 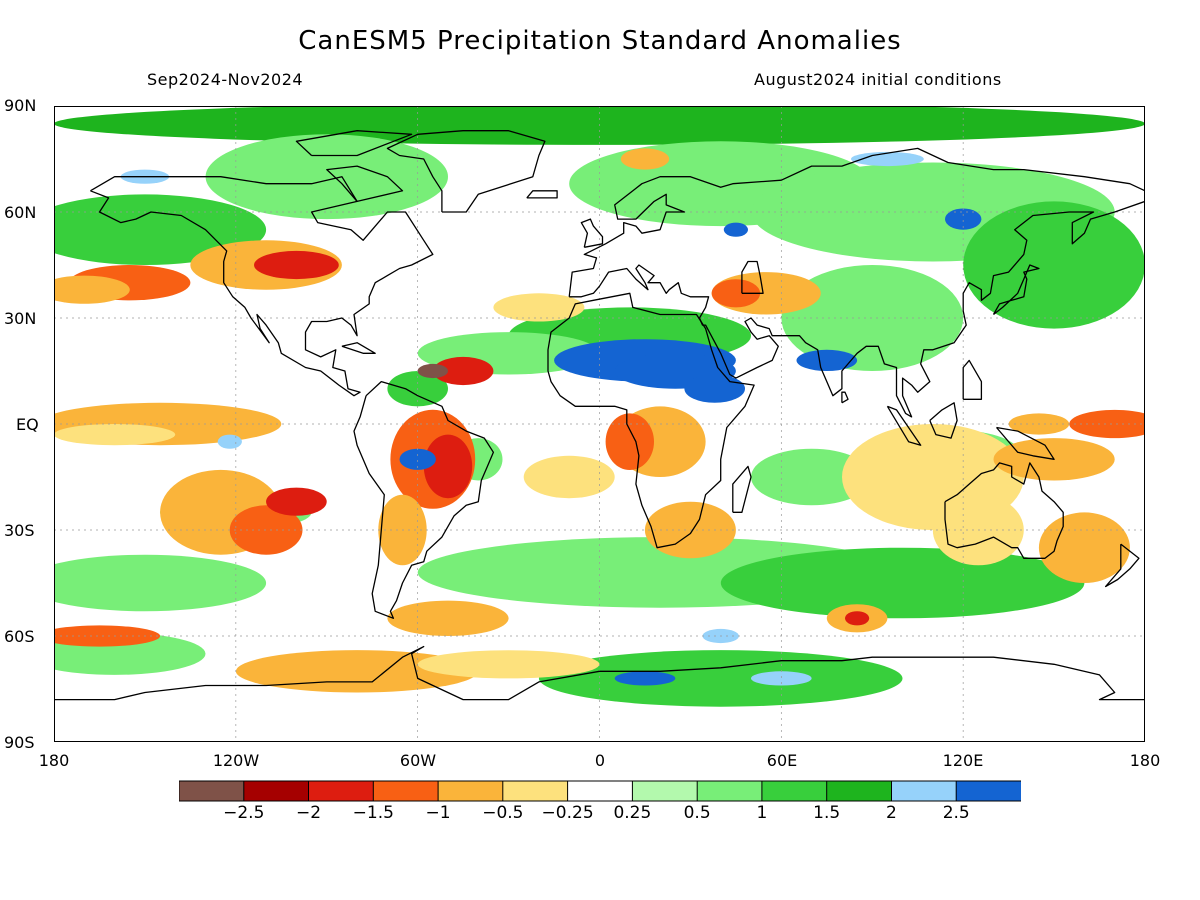 I want to click on coastline-japan, so click(x=1016, y=290).